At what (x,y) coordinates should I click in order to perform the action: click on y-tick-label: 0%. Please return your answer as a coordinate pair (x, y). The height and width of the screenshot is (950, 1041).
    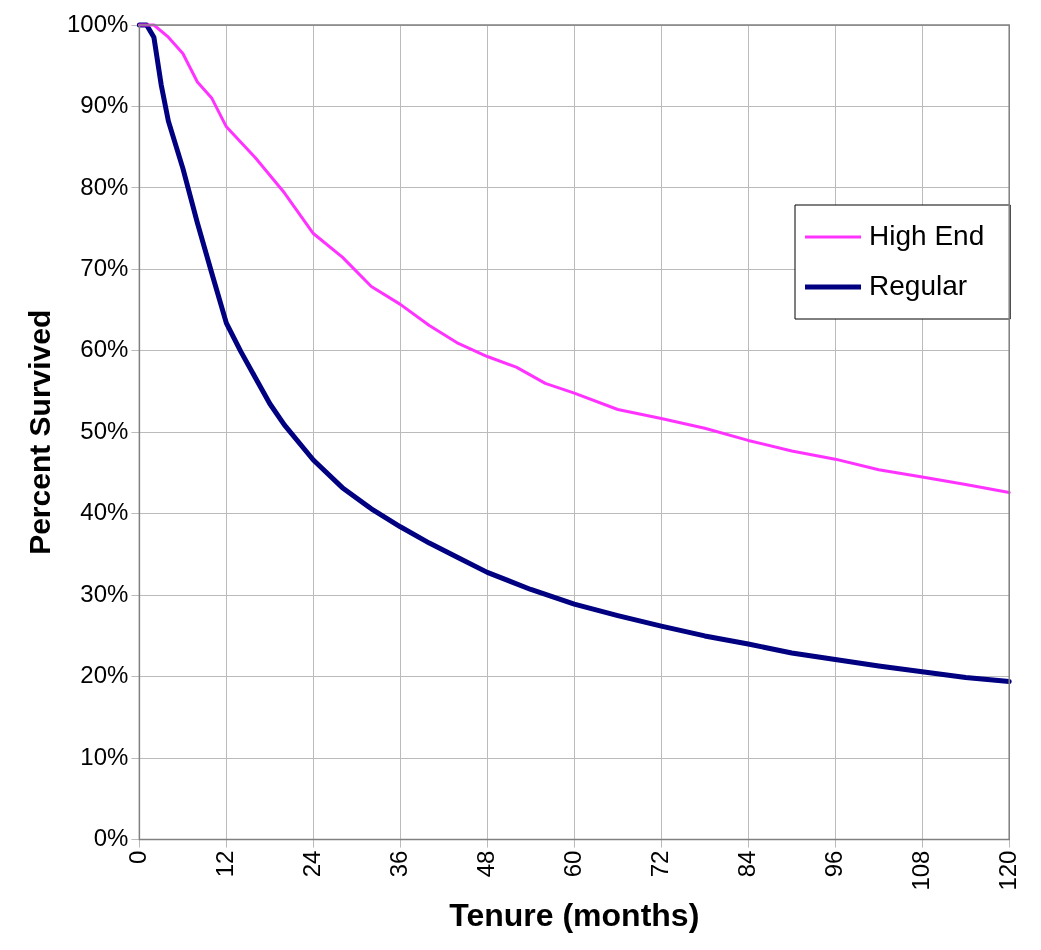
    Looking at the image, I should click on (111, 838).